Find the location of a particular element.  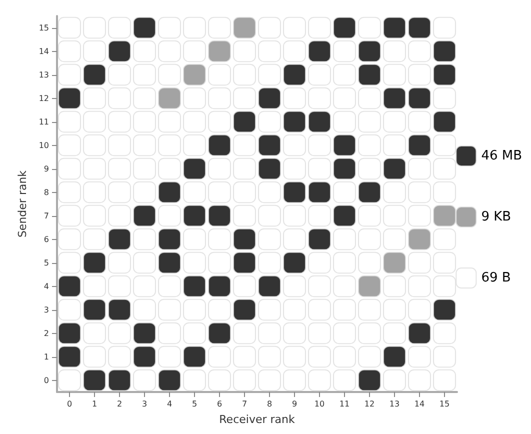

y-tick-label: 6 is located at coordinates (46, 239).